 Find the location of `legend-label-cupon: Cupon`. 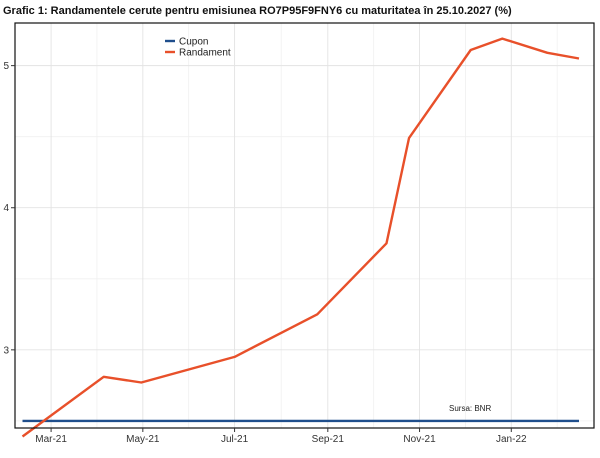

legend-label-cupon: Cupon is located at coordinates (193, 42).